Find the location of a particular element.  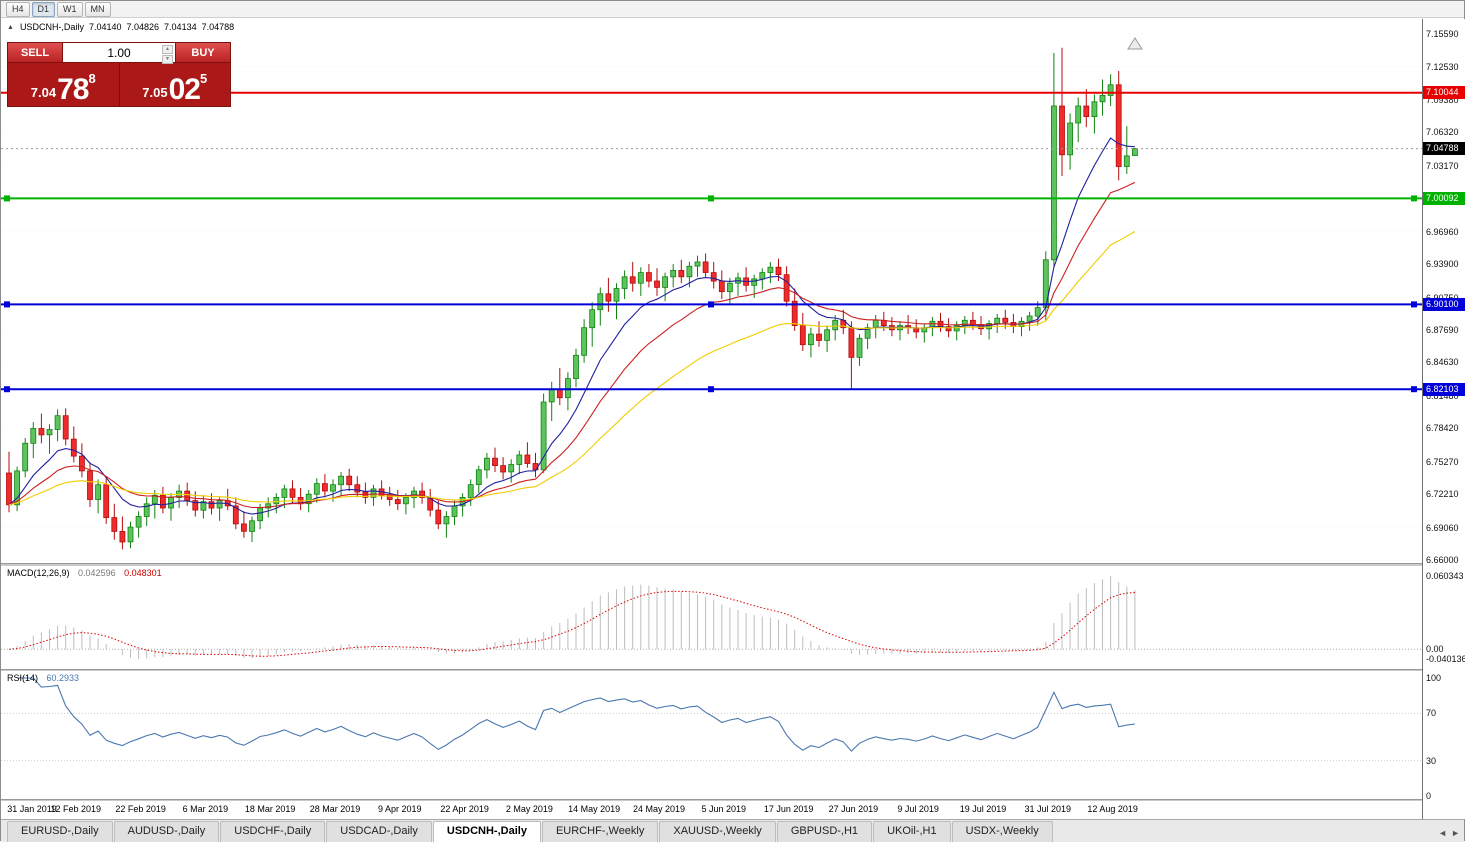

rsi-label: RSI(14) is located at coordinates (23, 678).